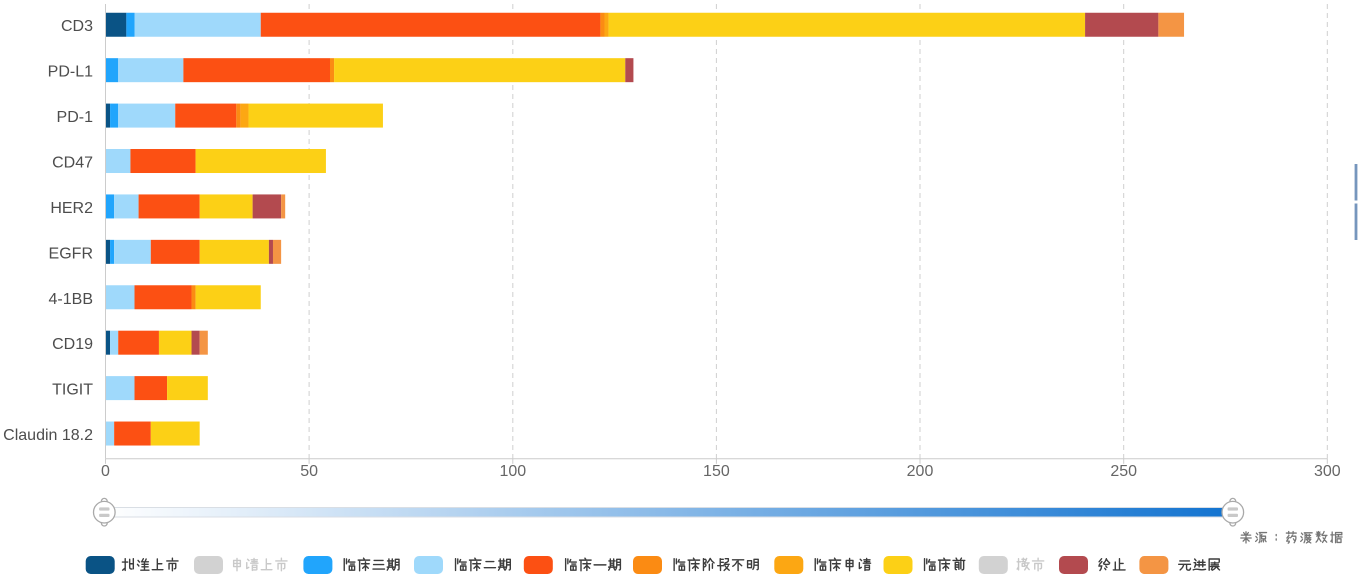  What do you see at coordinates (72, 390) in the screenshot?
I see `svg-text: TIGIT` at bounding box center [72, 390].